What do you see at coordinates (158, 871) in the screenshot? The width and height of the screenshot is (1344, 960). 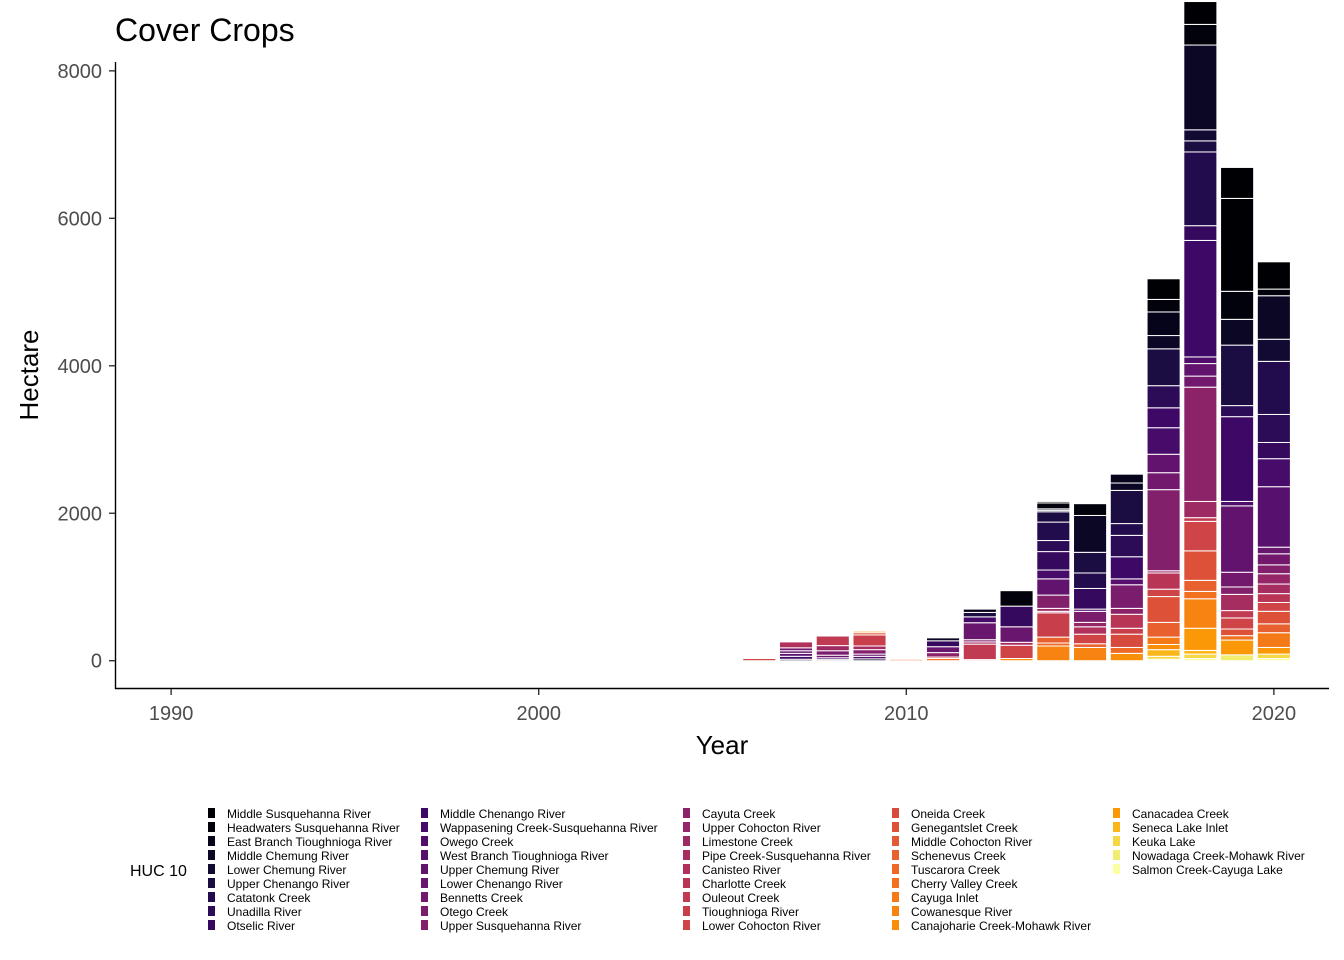 I see `legend-title: HUC 10` at bounding box center [158, 871].